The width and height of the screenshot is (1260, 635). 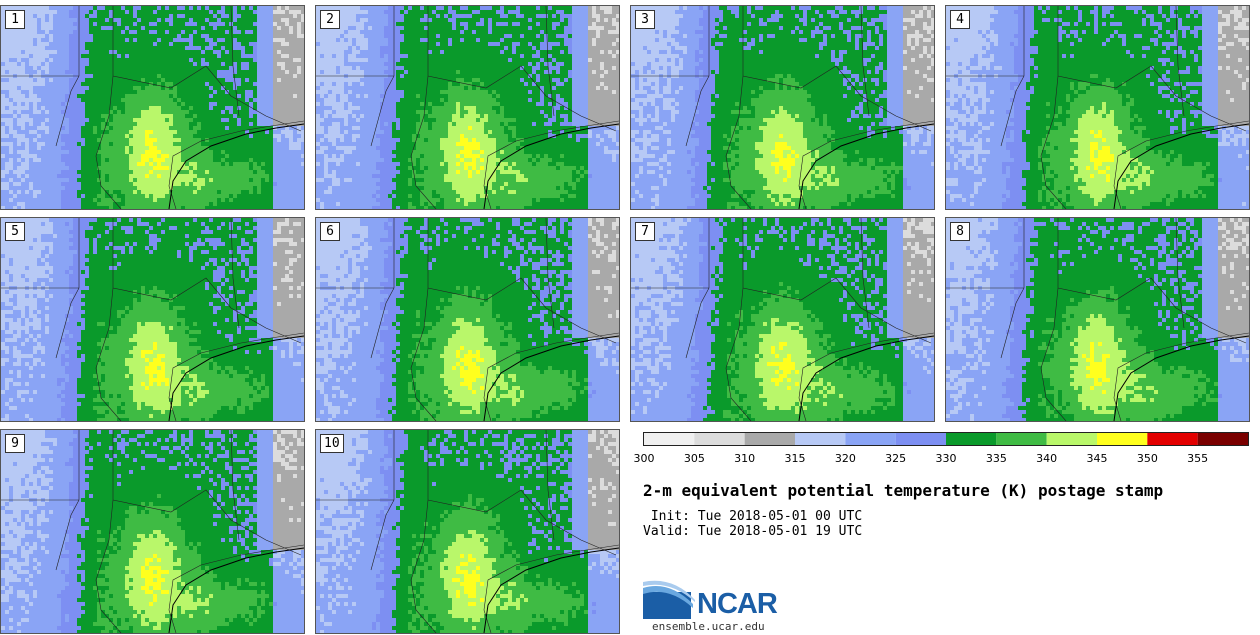 What do you see at coordinates (737, 604) in the screenshot?
I see `logo-wordmark: NCAR` at bounding box center [737, 604].